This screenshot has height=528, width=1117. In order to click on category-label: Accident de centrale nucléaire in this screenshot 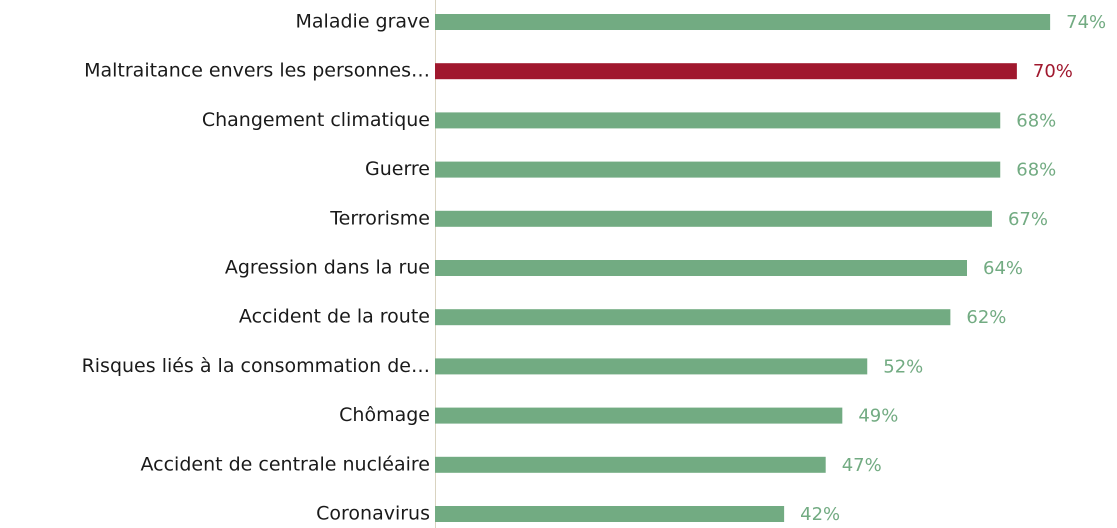, I will do `click(286, 464)`.